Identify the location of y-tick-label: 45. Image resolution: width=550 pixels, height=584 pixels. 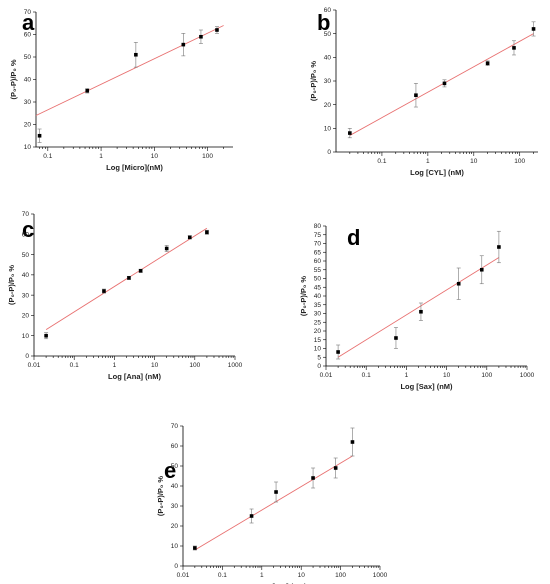
(318, 287).